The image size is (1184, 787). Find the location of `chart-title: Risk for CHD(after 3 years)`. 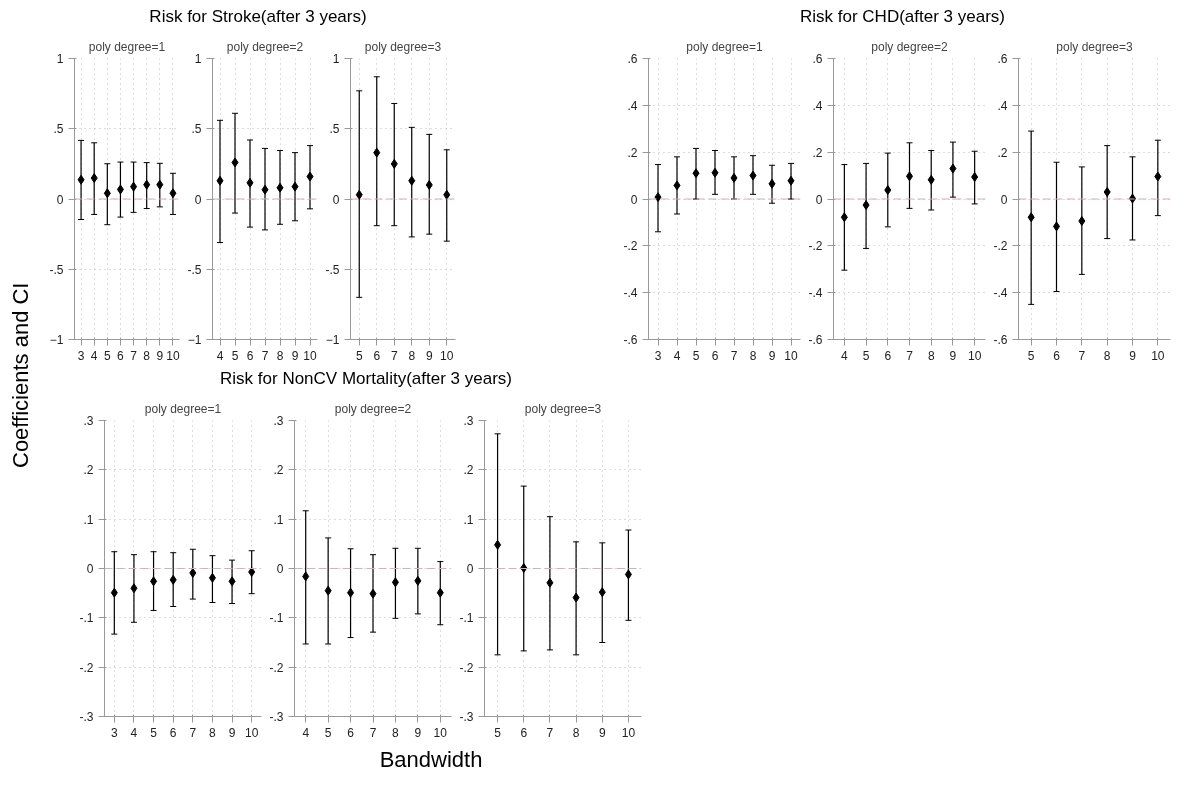

chart-title: Risk for CHD(after 3 years) is located at coordinates (902, 17).